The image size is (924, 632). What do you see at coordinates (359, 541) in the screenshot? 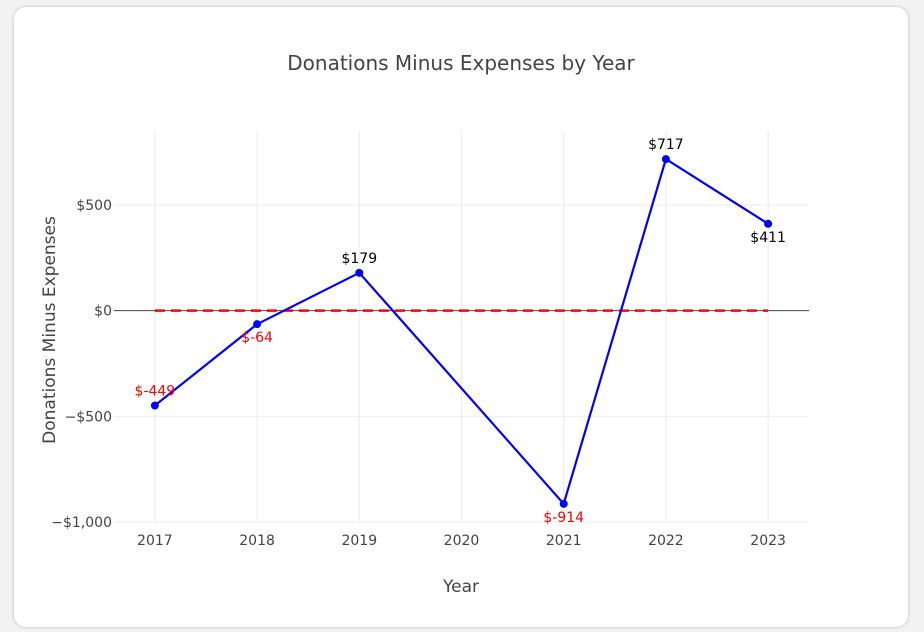
I see `x-tick-label: 2019` at bounding box center [359, 541].